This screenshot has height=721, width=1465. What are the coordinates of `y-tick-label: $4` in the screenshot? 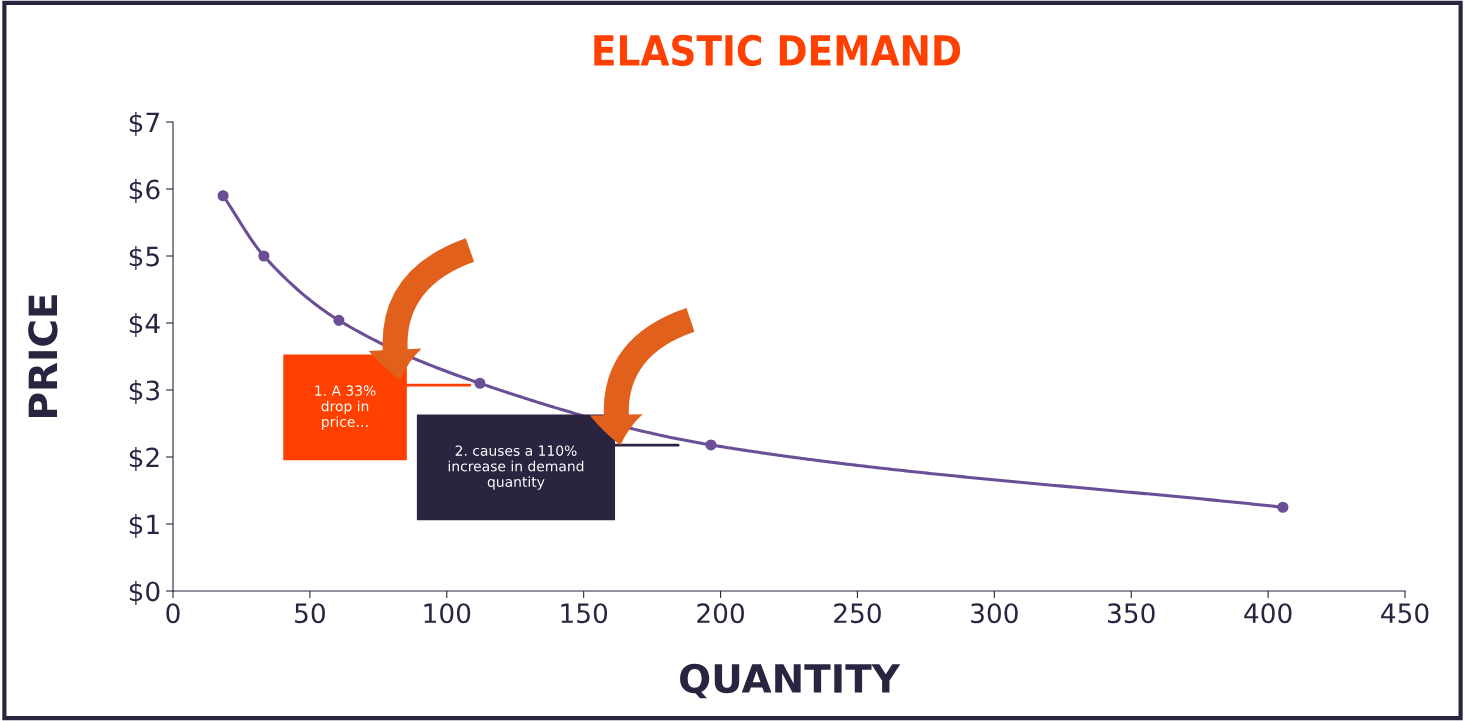 It's located at (144, 324).